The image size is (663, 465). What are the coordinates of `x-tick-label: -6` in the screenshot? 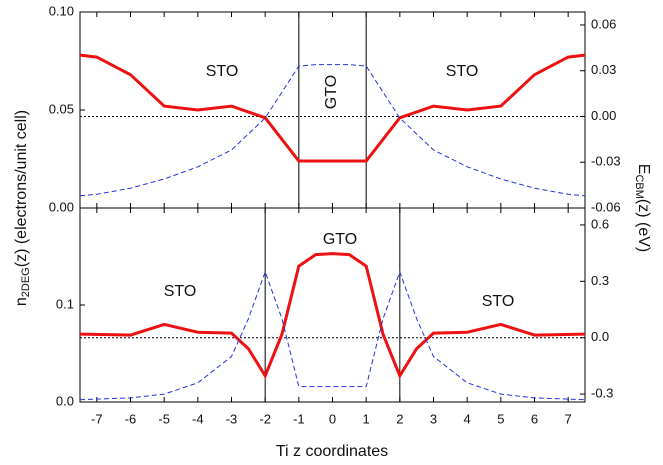 It's located at (131, 418).